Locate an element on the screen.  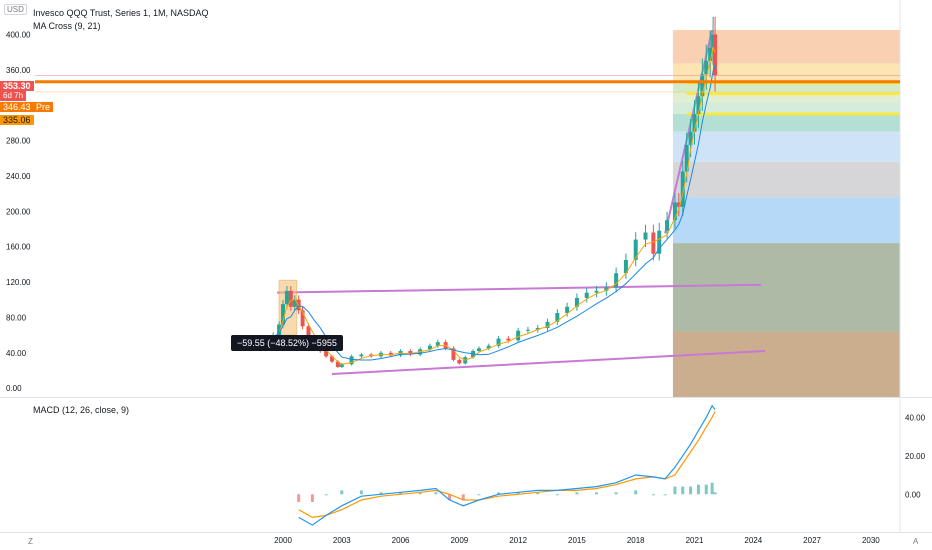
price-tick-label: 200.00 is located at coordinates (18, 211).